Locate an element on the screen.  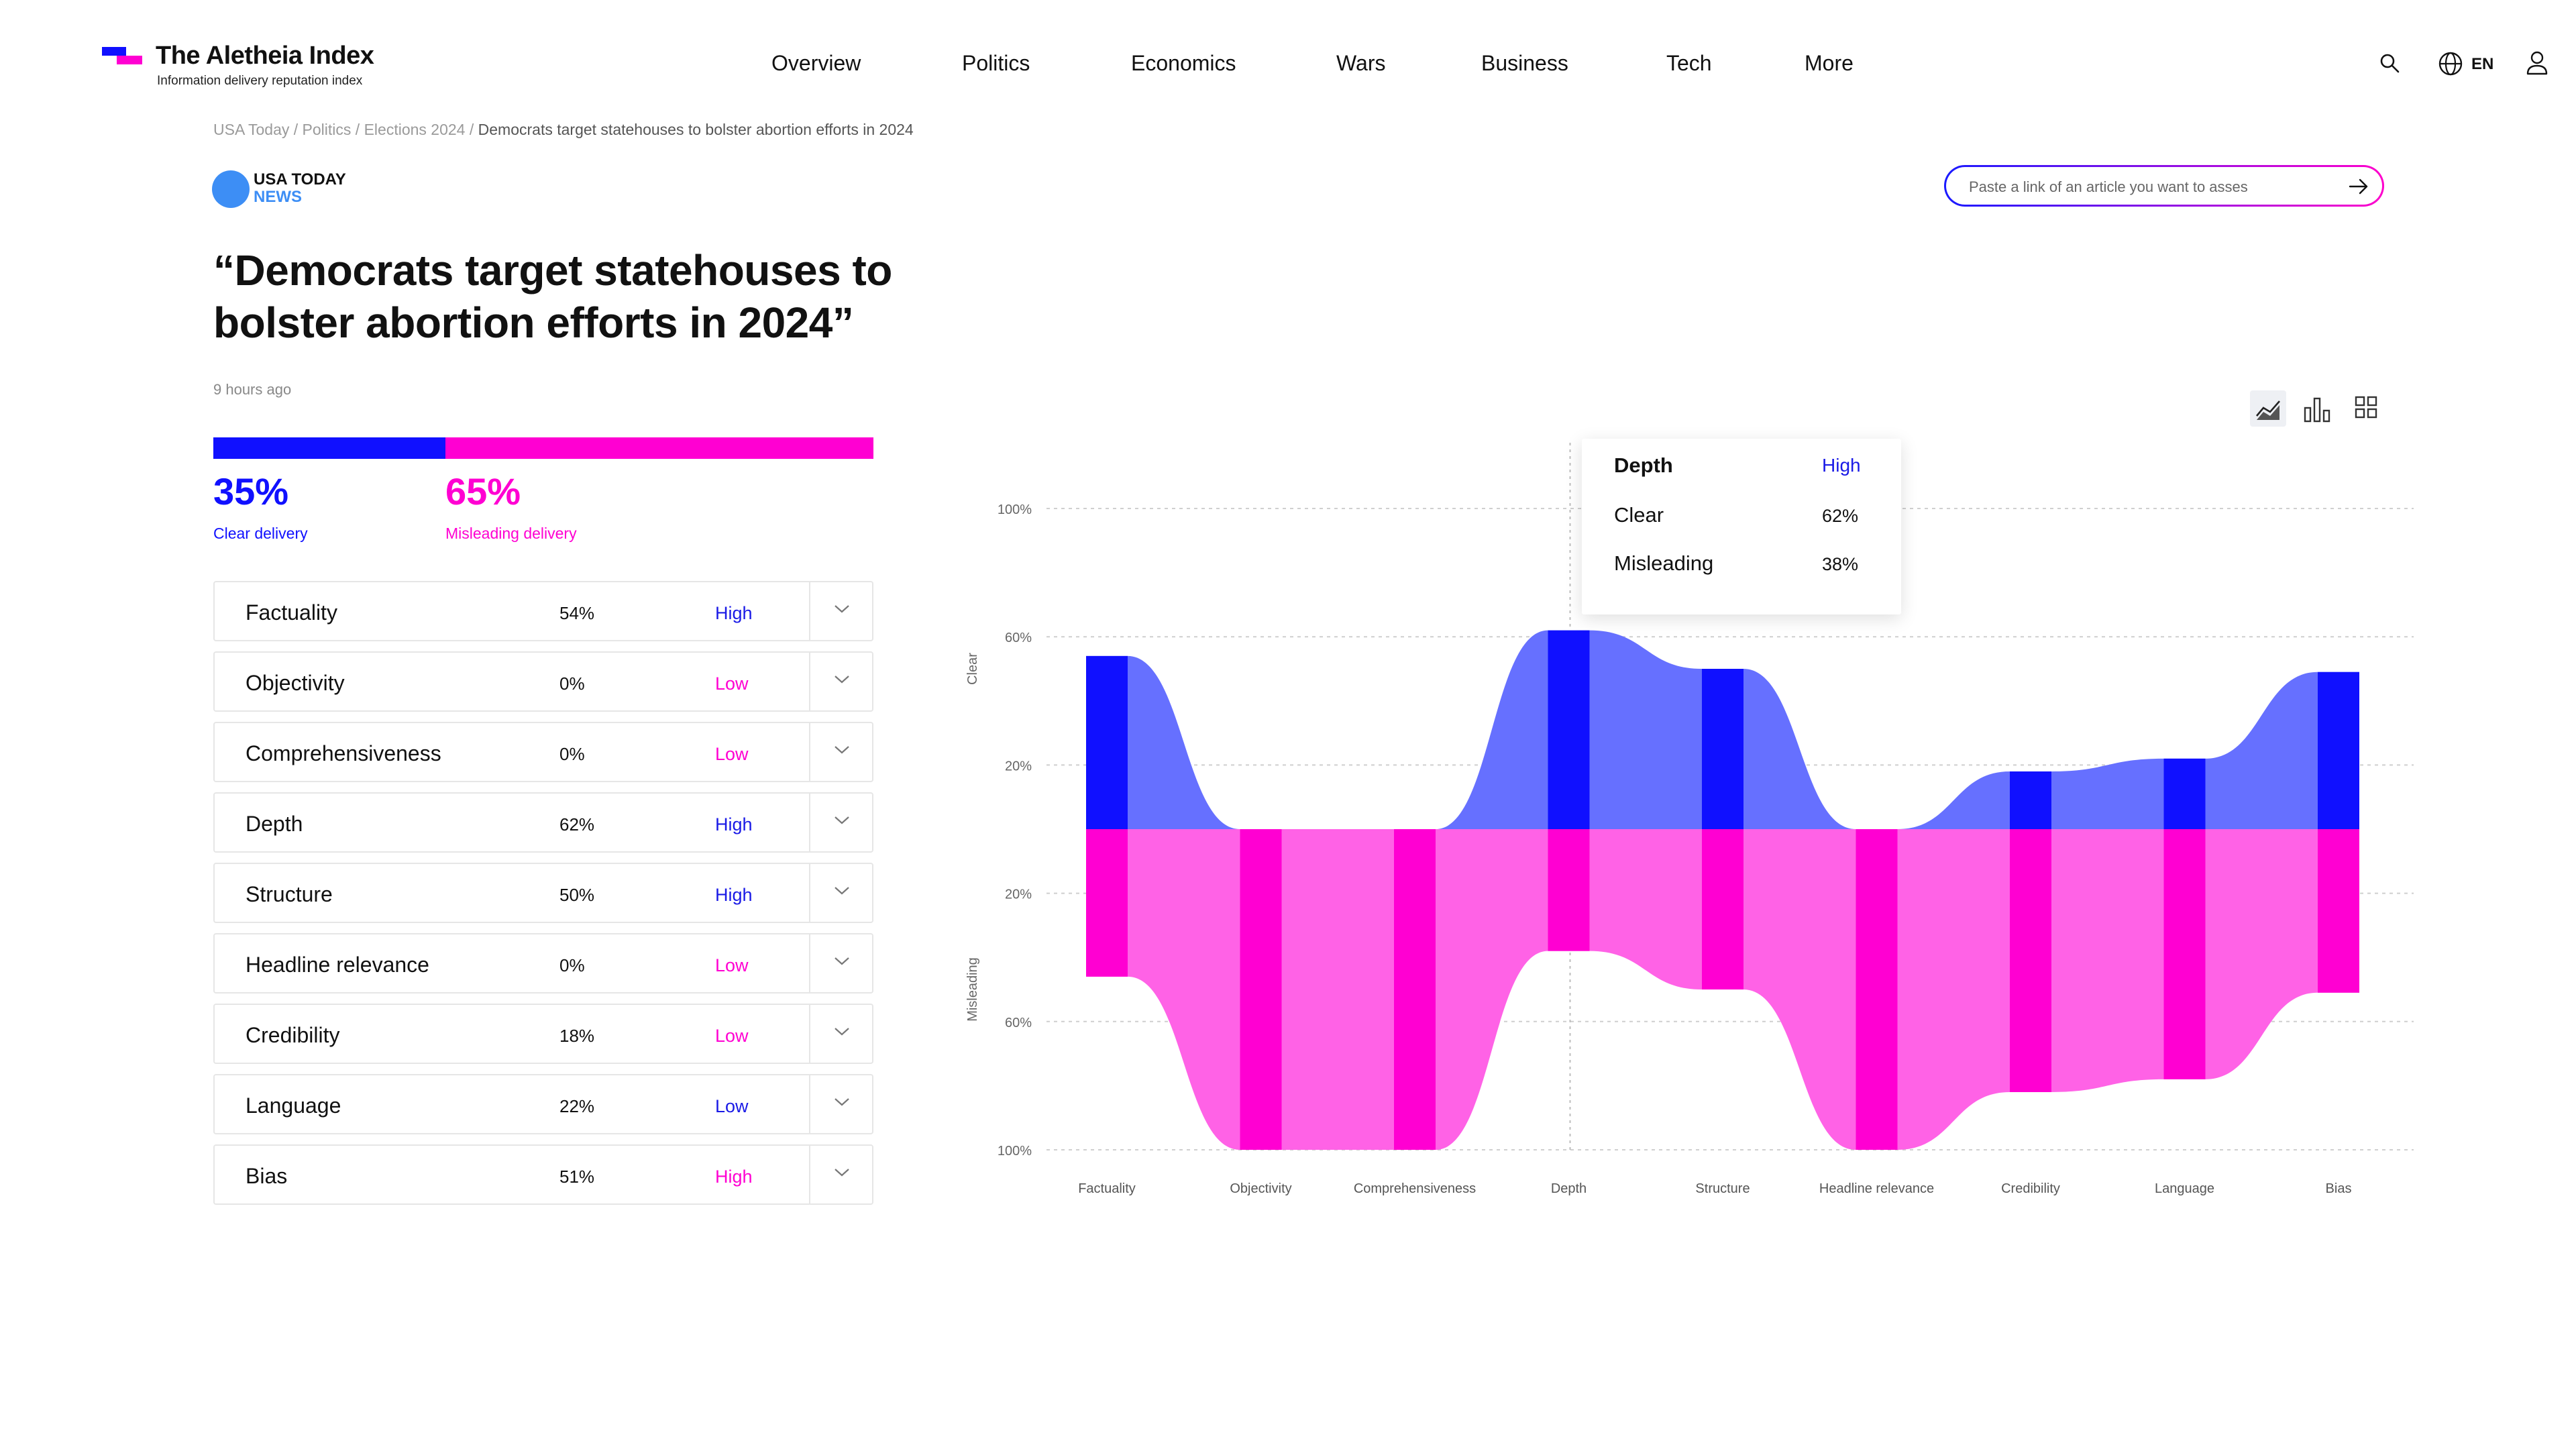
misleading-delivery-percent: 65% is located at coordinates (483, 491).